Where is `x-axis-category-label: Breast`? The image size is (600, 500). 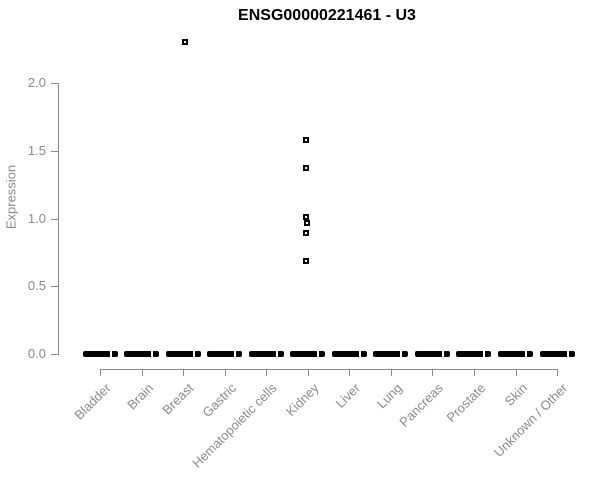
x-axis-category-label: Breast is located at coordinates (178, 399).